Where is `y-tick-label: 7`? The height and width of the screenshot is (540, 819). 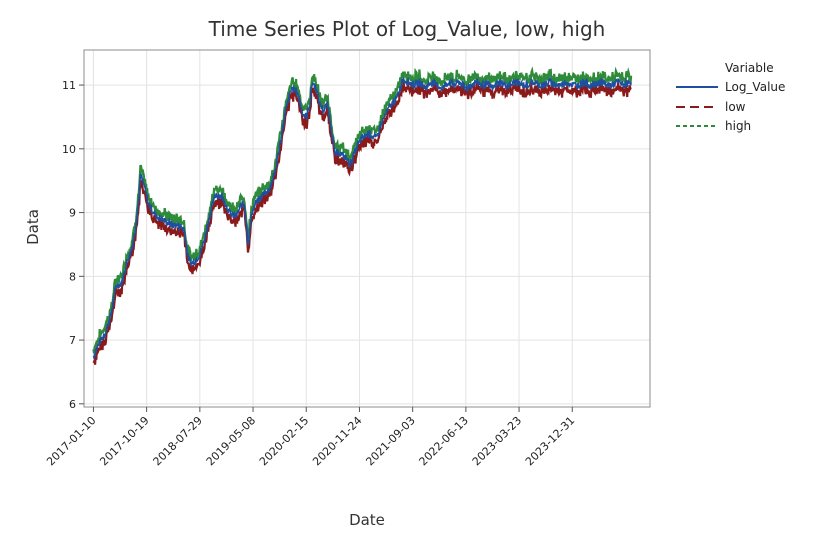 y-tick-label: 7 is located at coordinates (72, 340).